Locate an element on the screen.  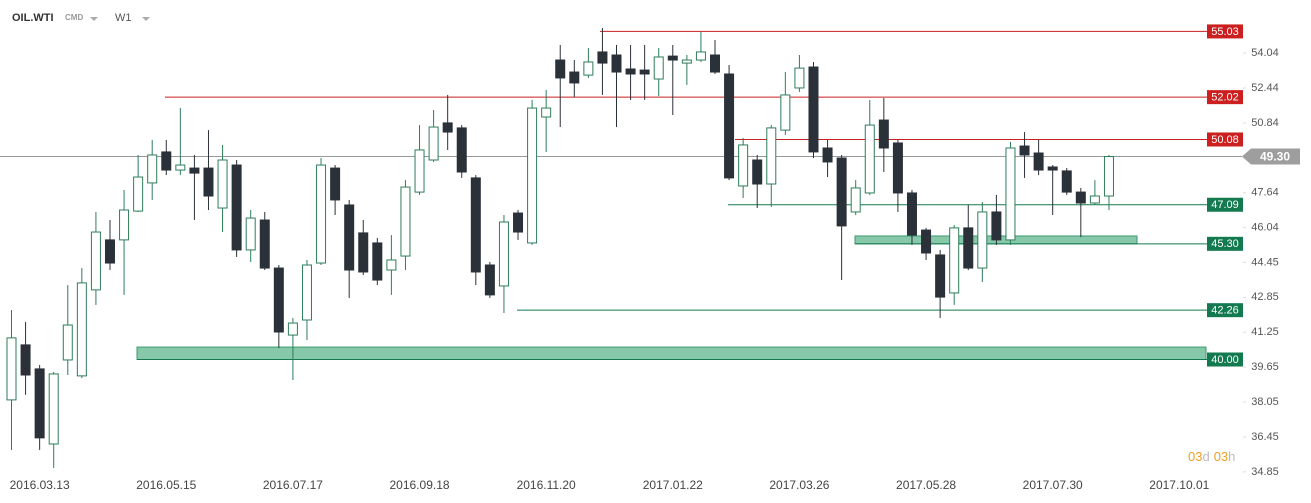
y-tick-label: 34.85 is located at coordinates (1265, 472).